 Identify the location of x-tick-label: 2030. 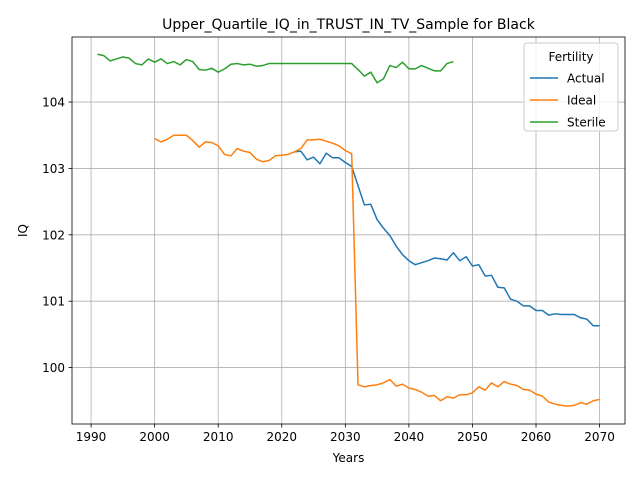
(345, 437).